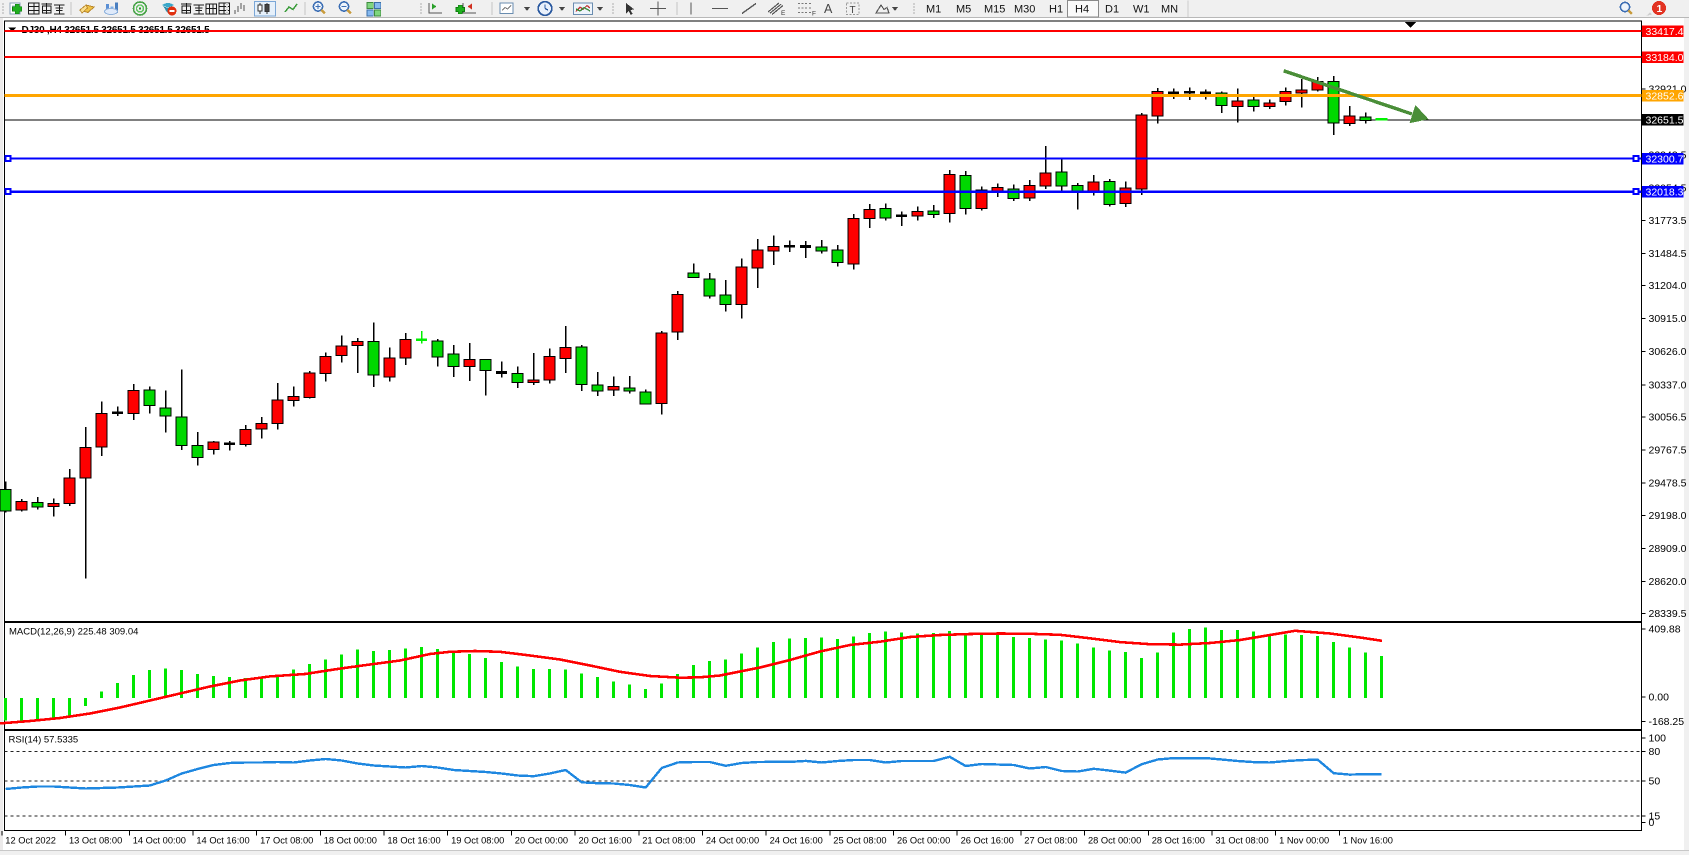 The image size is (1689, 855). What do you see at coordinates (1668, 614) in the screenshot?
I see `svg-text: 28339.5` at bounding box center [1668, 614].